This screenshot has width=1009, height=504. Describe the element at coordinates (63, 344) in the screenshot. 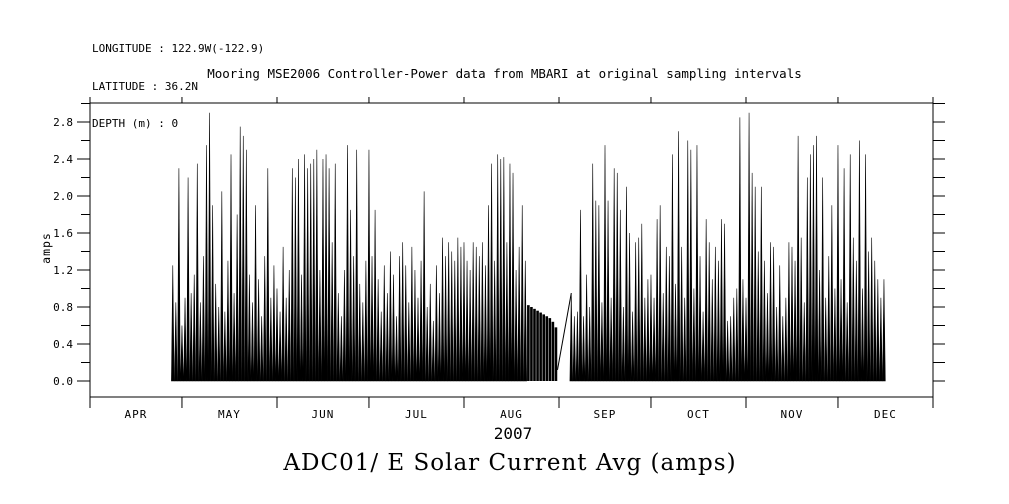

I see `y-tick-label: 0.4` at that location.